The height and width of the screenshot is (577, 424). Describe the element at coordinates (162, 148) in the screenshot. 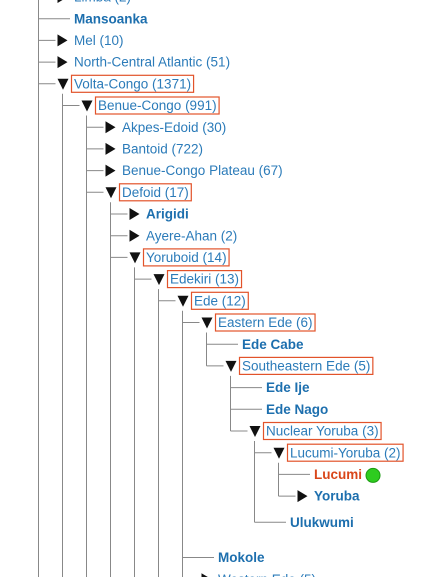

I see `node-label: Bantoid (722)` at that location.